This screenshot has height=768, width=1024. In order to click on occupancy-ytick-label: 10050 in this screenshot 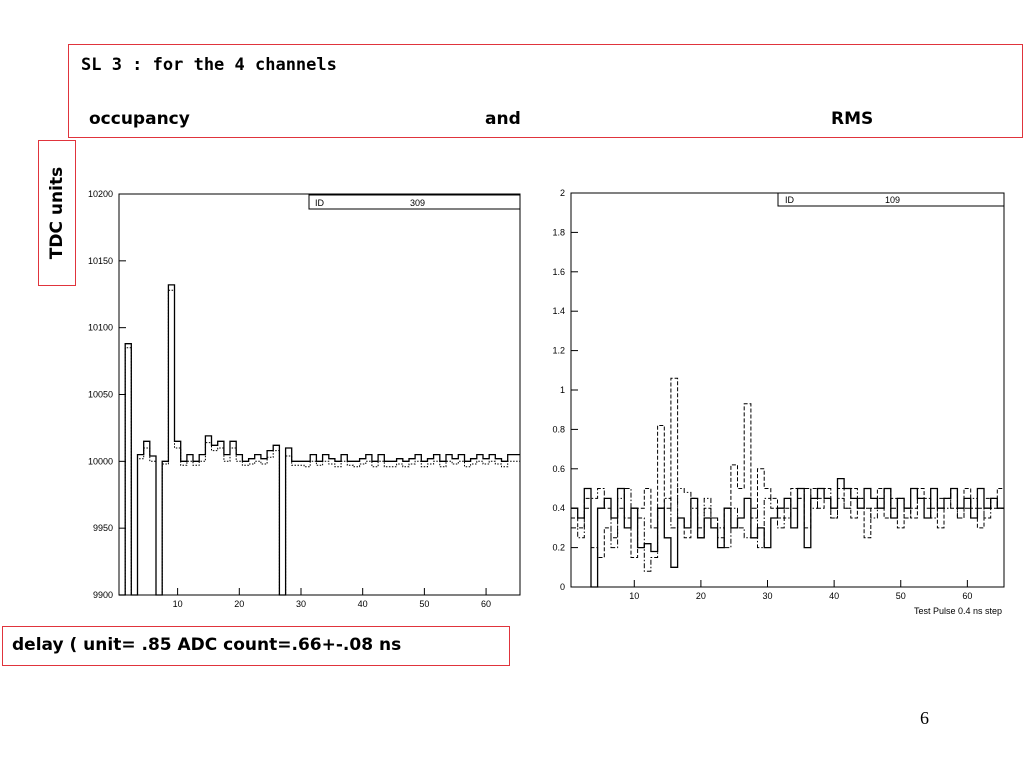, I will do `click(100, 395)`.